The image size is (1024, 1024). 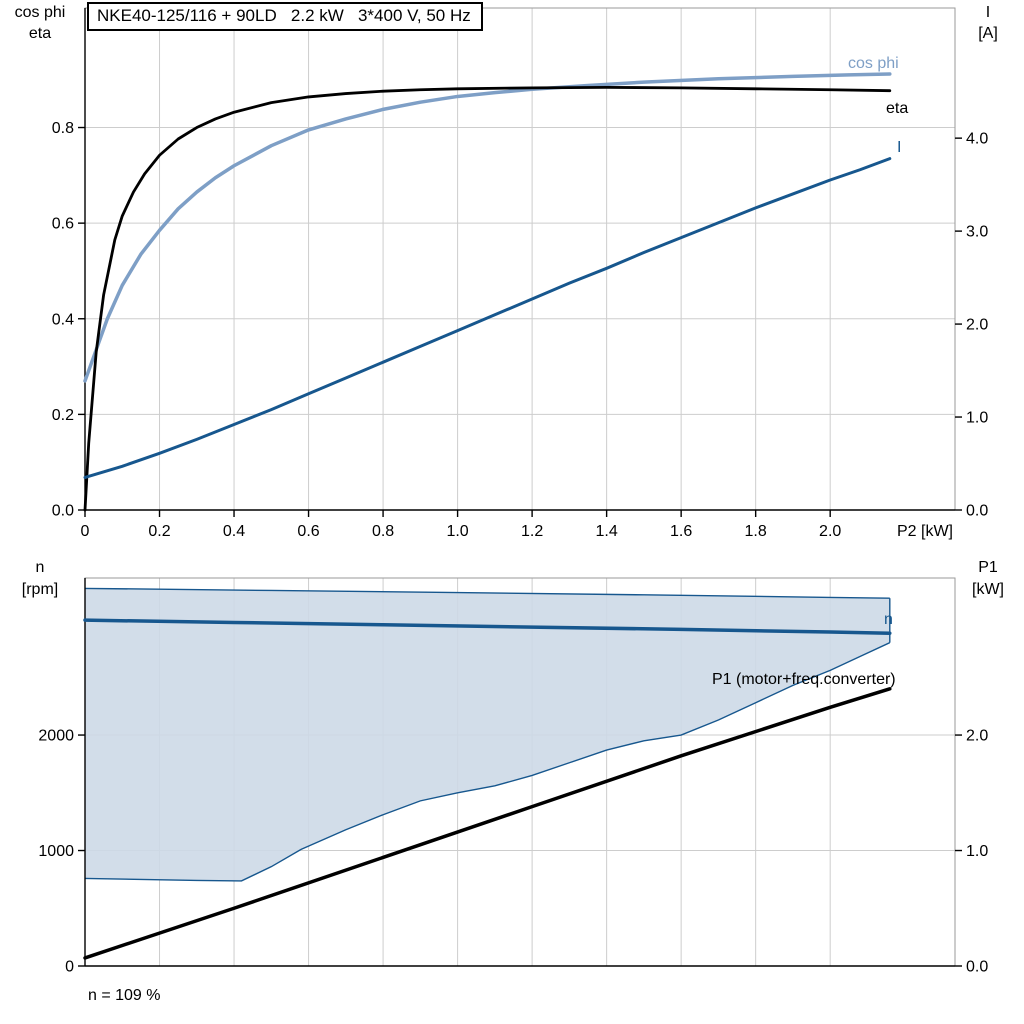 I want to click on left-tick-label: 0.0, so click(x=63, y=511).